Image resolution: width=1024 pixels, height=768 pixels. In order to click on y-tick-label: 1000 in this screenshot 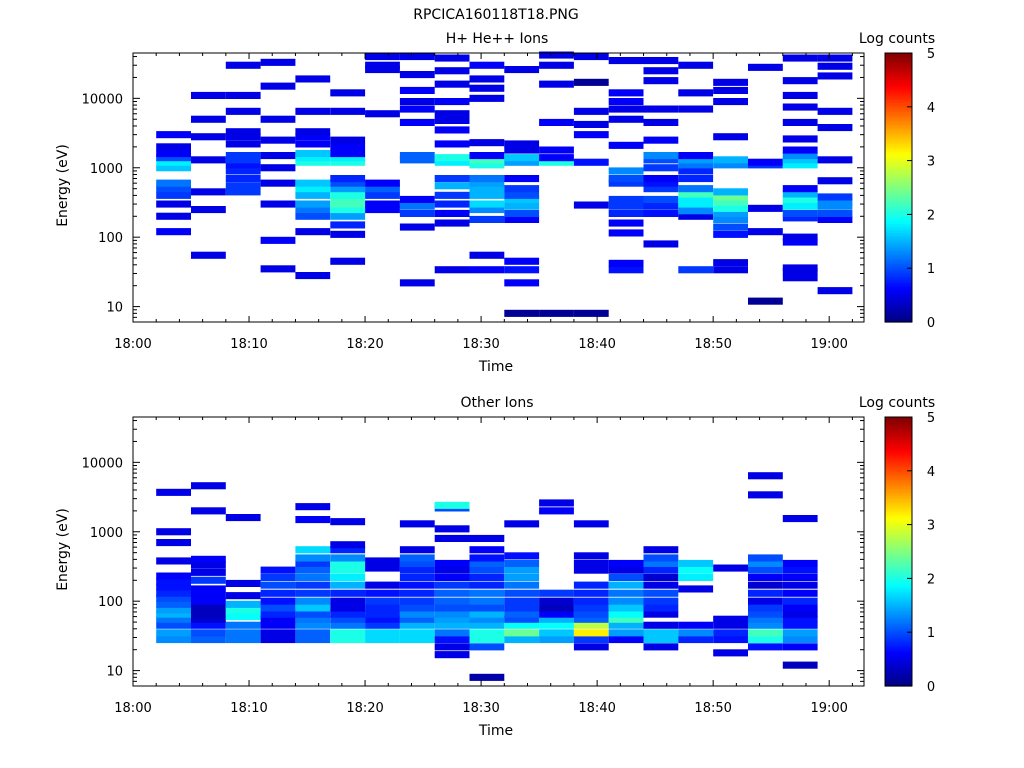, I will do `click(106, 533)`.